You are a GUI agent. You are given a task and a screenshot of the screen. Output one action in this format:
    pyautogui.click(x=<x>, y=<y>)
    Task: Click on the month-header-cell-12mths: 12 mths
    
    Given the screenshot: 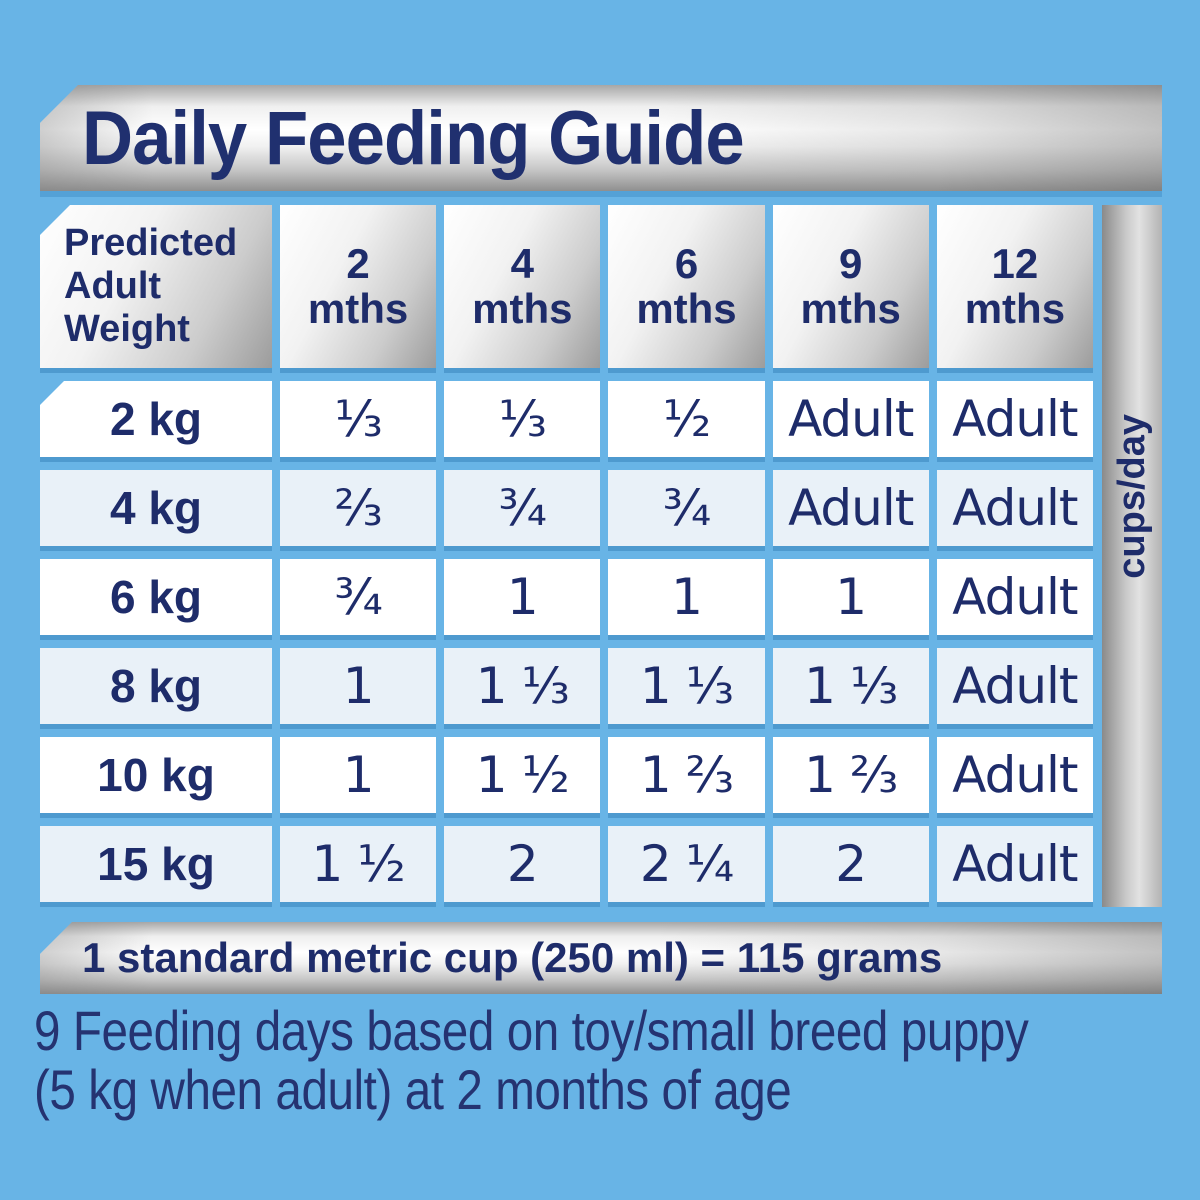 What is the action you would take?
    pyautogui.click(x=1014, y=289)
    